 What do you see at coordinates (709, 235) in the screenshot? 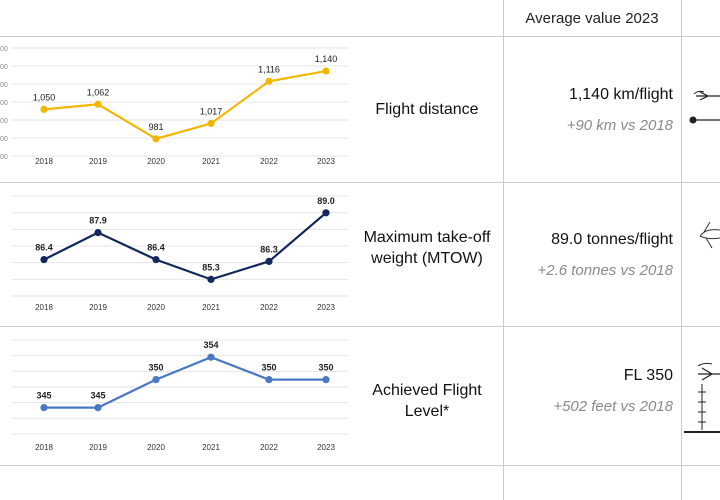
I see `airplane-weight-icon` at bounding box center [709, 235].